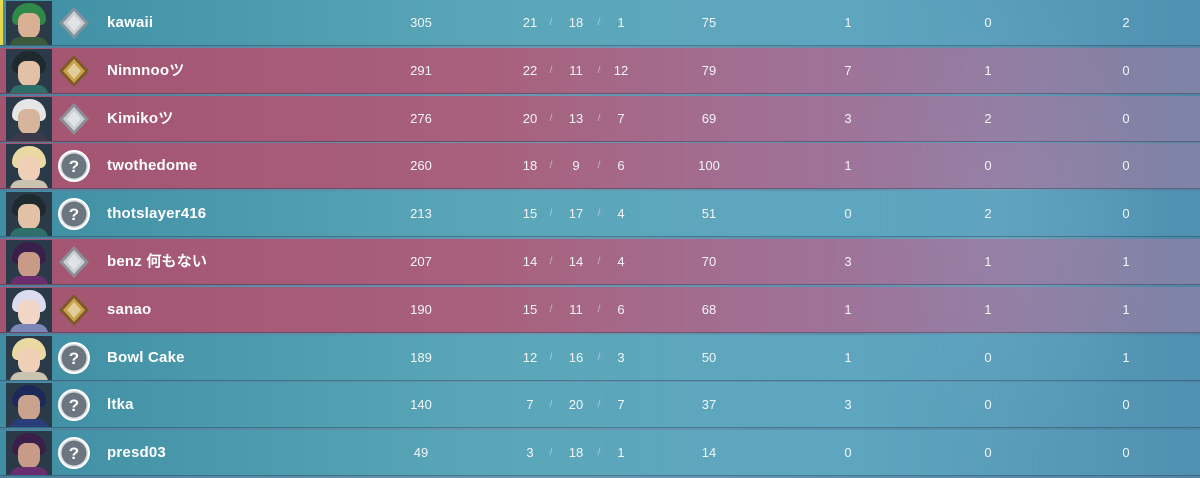 The image size is (1200, 478). Describe the element at coordinates (421, 261) in the screenshot. I see `combat-score: 207` at that location.